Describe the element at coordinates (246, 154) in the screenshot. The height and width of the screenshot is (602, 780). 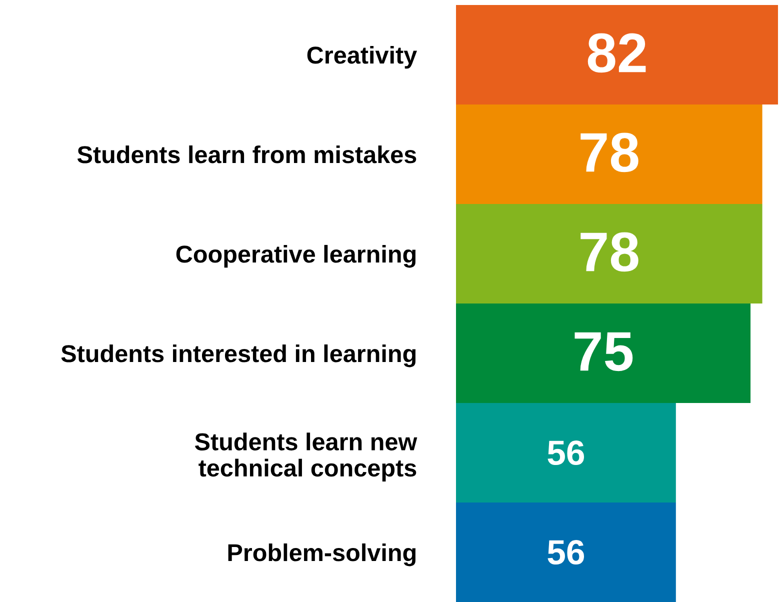
I see `y-tick-label: Students learn from mistakes` at that location.